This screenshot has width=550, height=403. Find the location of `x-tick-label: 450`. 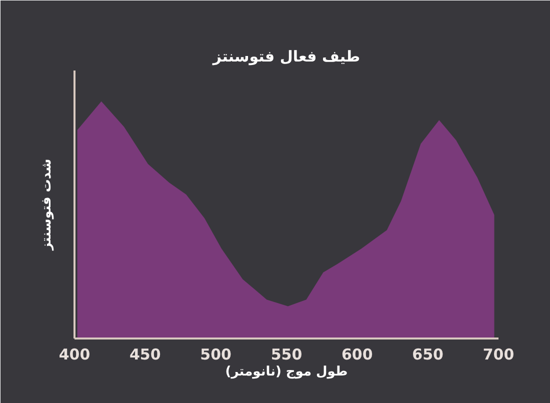

x-tick-label: 450 is located at coordinates (145, 355).